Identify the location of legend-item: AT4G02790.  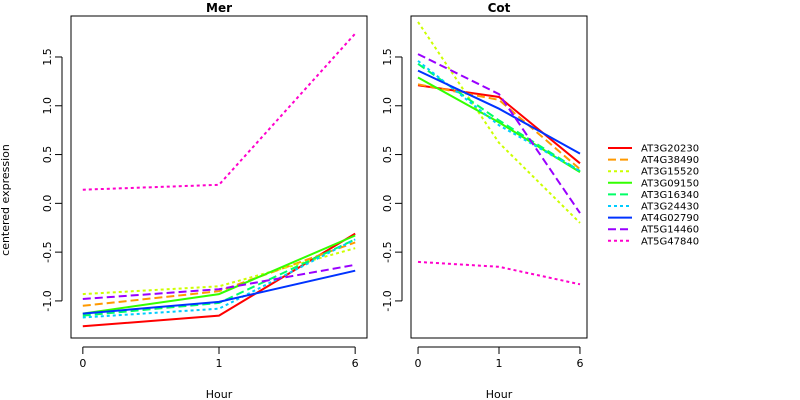
(653, 218).